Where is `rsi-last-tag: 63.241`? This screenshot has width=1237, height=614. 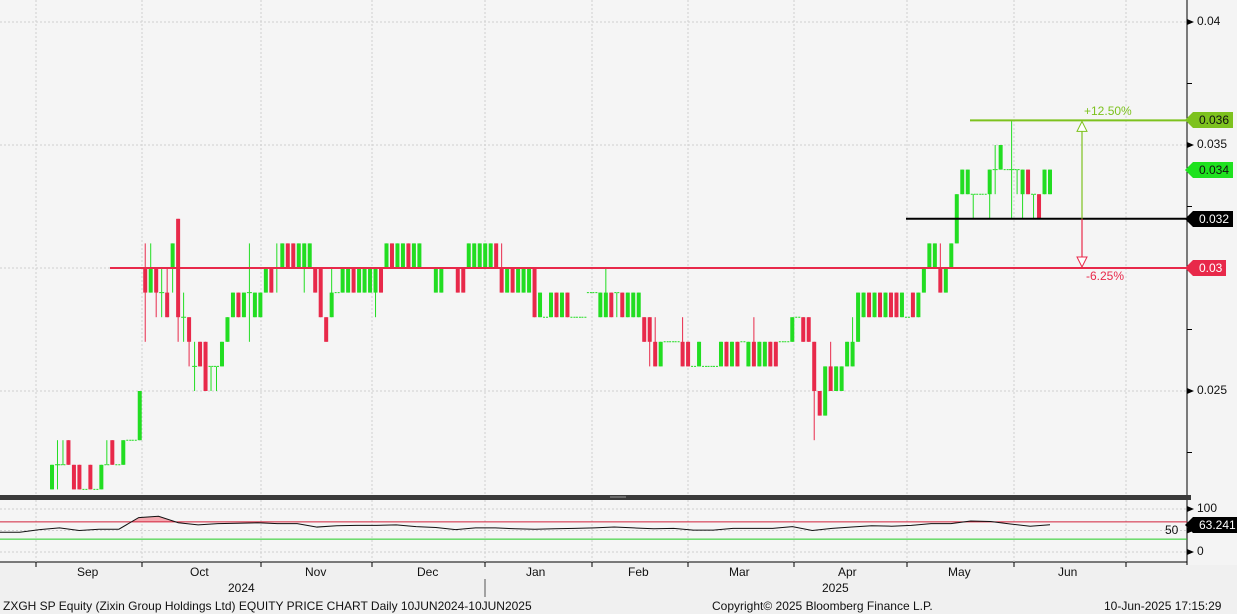
rsi-last-tag: 63.241 is located at coordinates (1211, 524).